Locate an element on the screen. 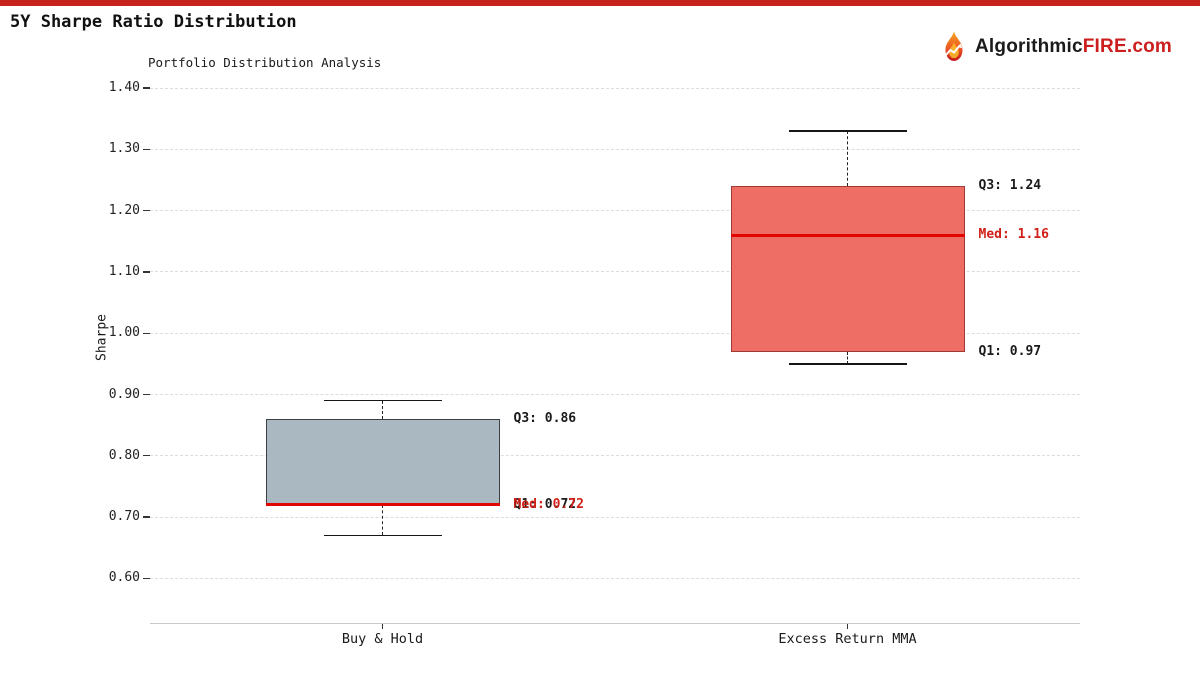 The image size is (1200, 700). logo-text-tld: .com is located at coordinates (1149, 46).